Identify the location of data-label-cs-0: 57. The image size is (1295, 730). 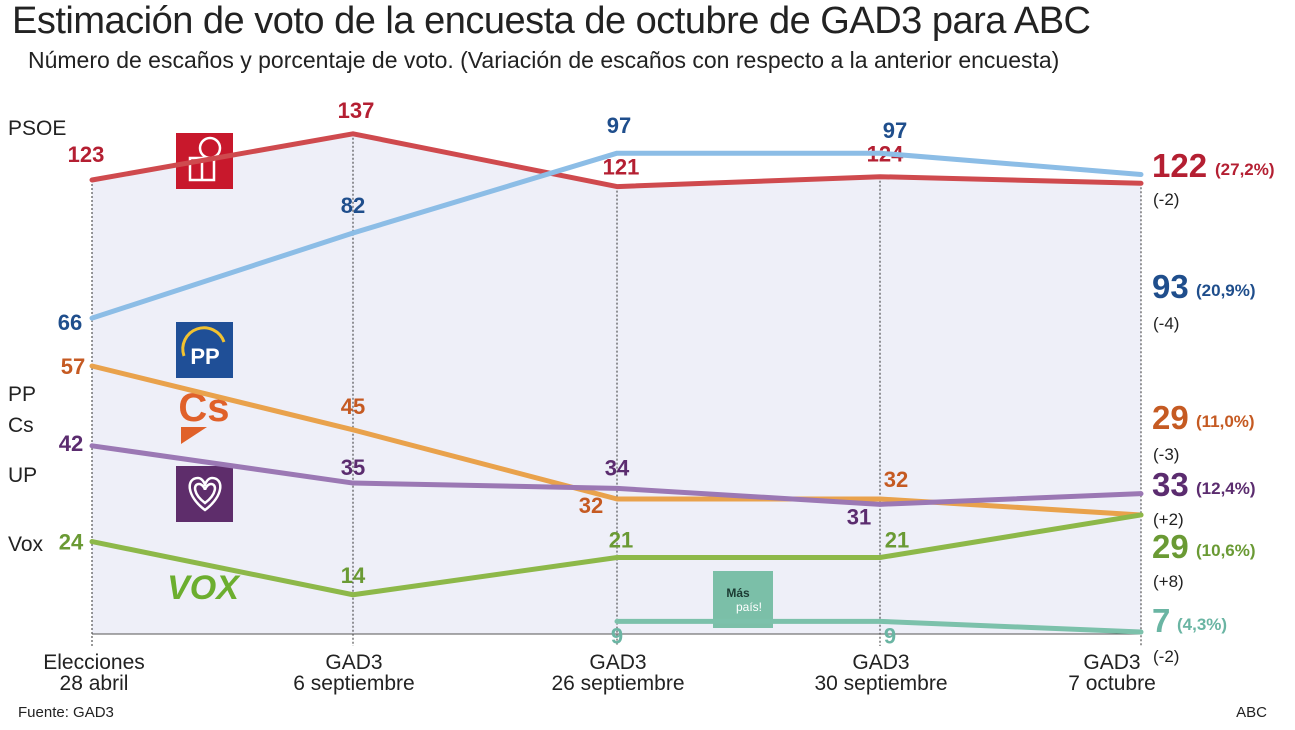
(73, 366).